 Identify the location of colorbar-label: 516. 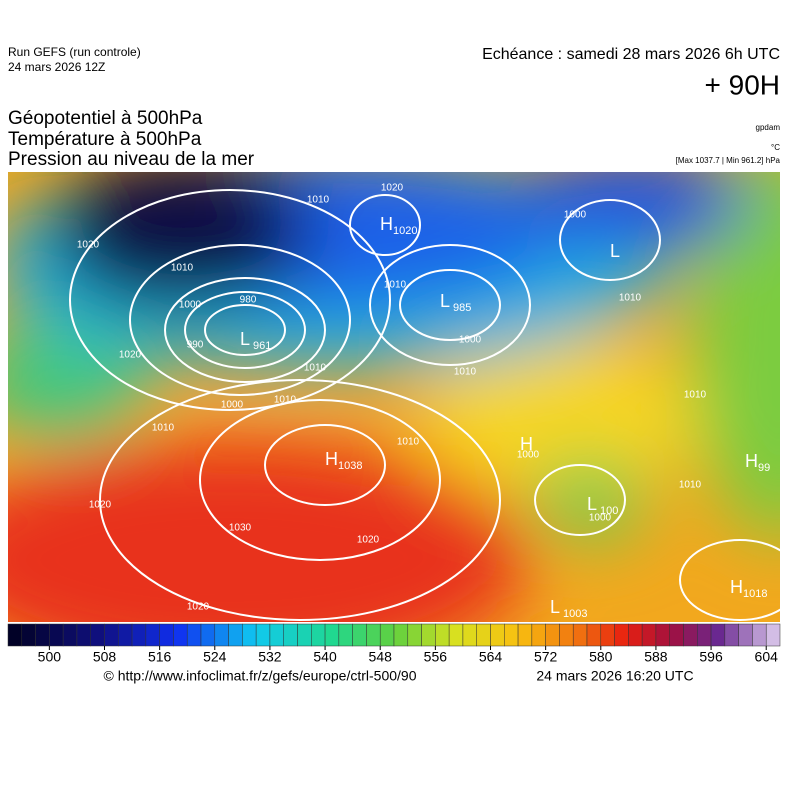
(160, 657).